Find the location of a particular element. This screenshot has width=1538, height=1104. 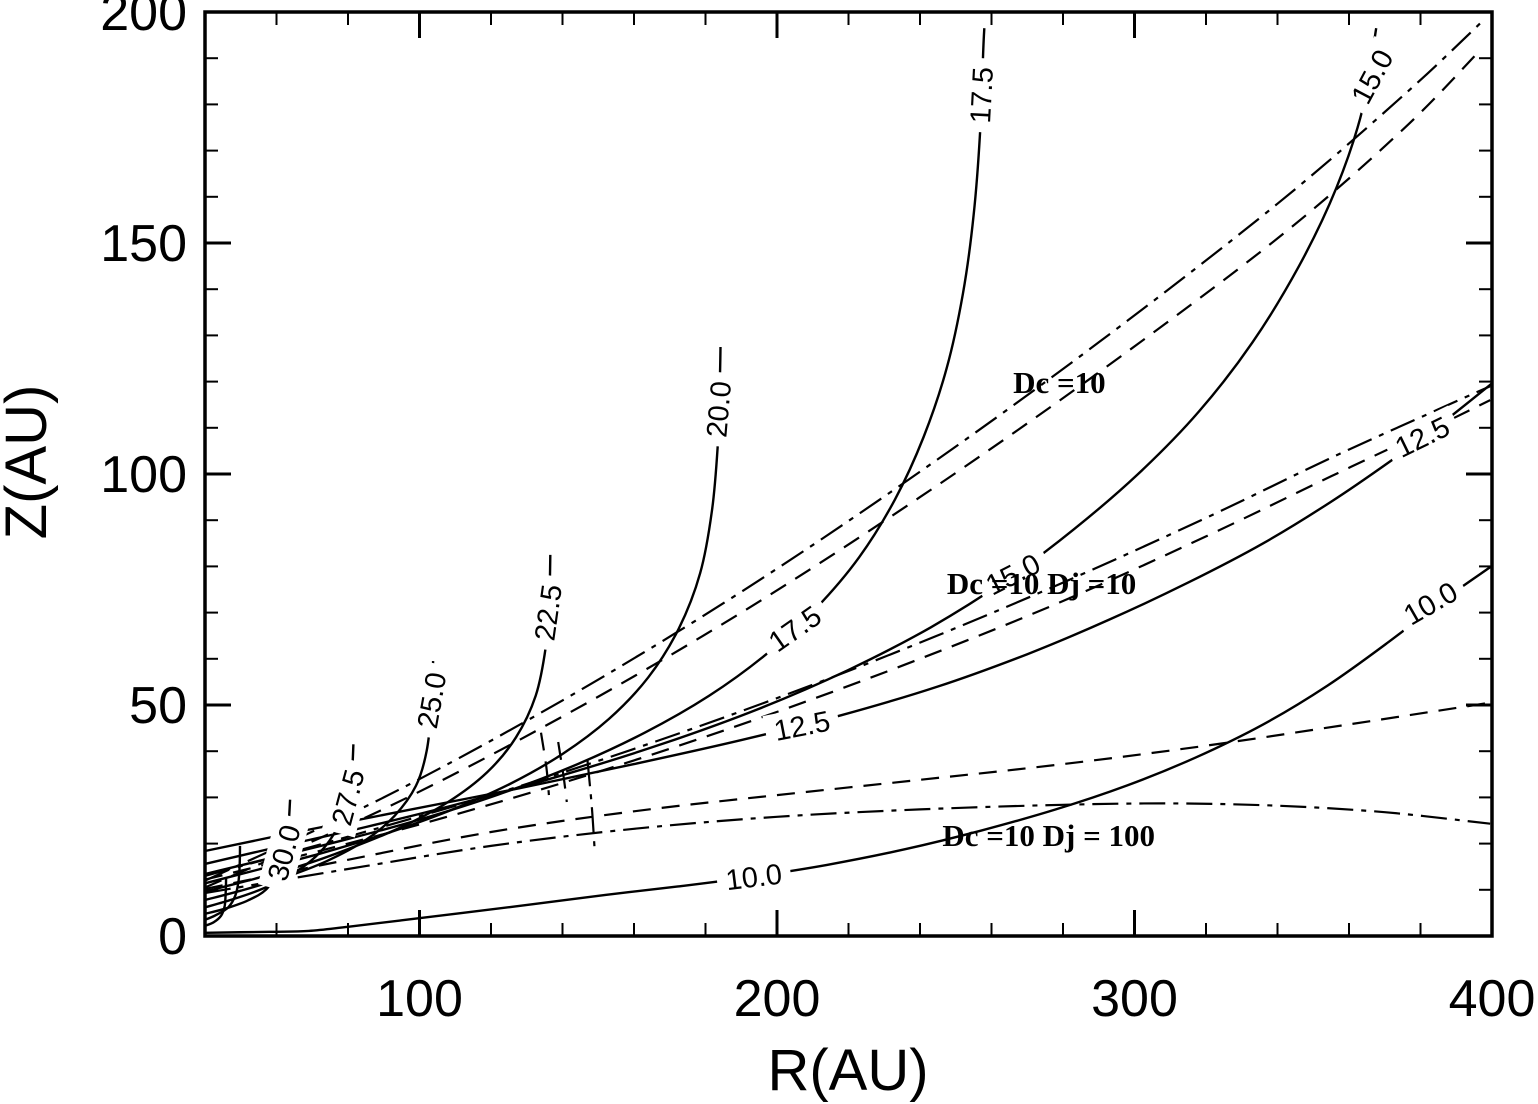

y-tick-label: 150 is located at coordinates (143, 244).